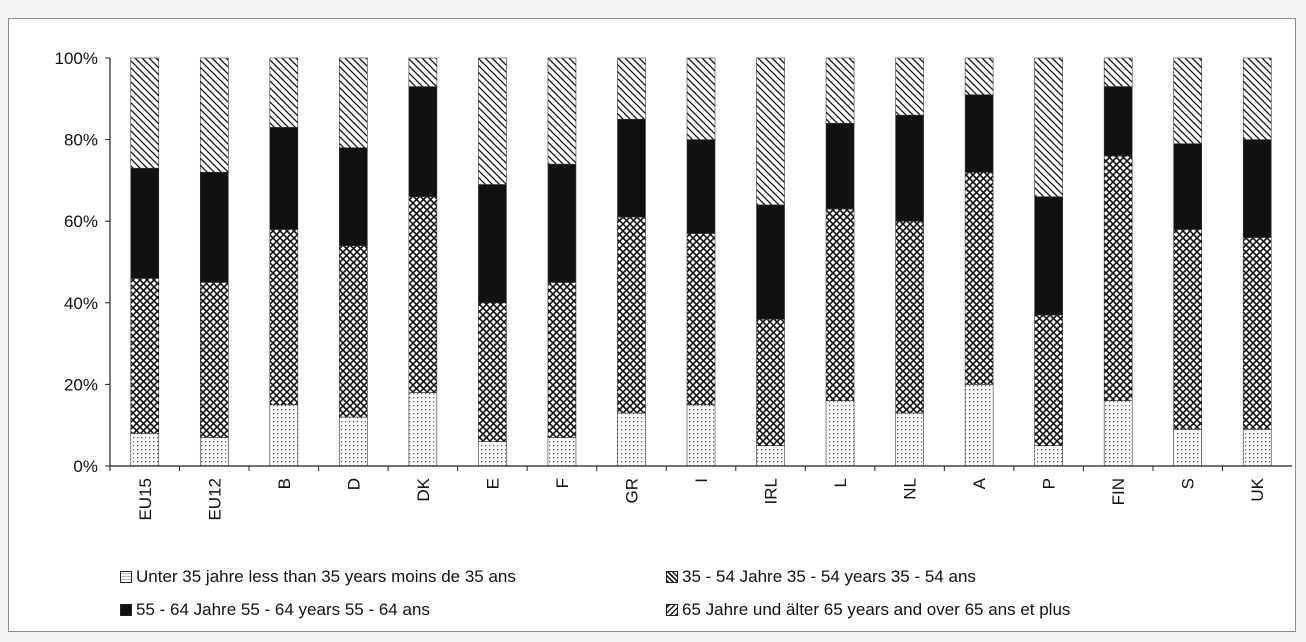 The height and width of the screenshot is (642, 1306). What do you see at coordinates (771, 491) in the screenshot?
I see `x-tick-label-irl: IRL` at bounding box center [771, 491].